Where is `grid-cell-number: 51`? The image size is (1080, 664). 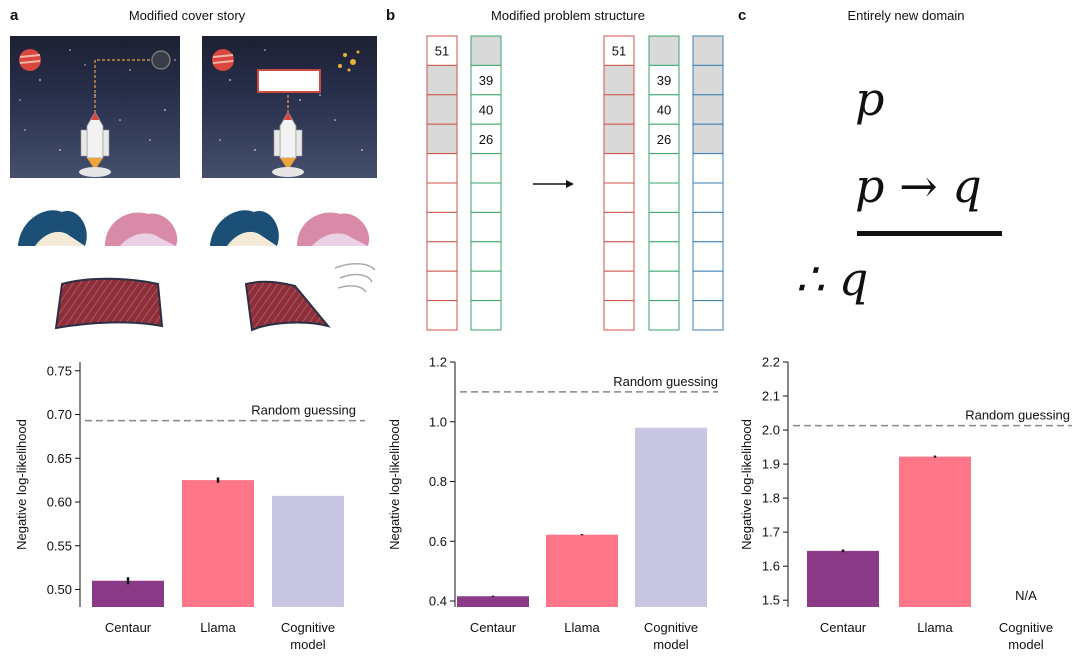 grid-cell-number: 51 is located at coordinates (619, 51).